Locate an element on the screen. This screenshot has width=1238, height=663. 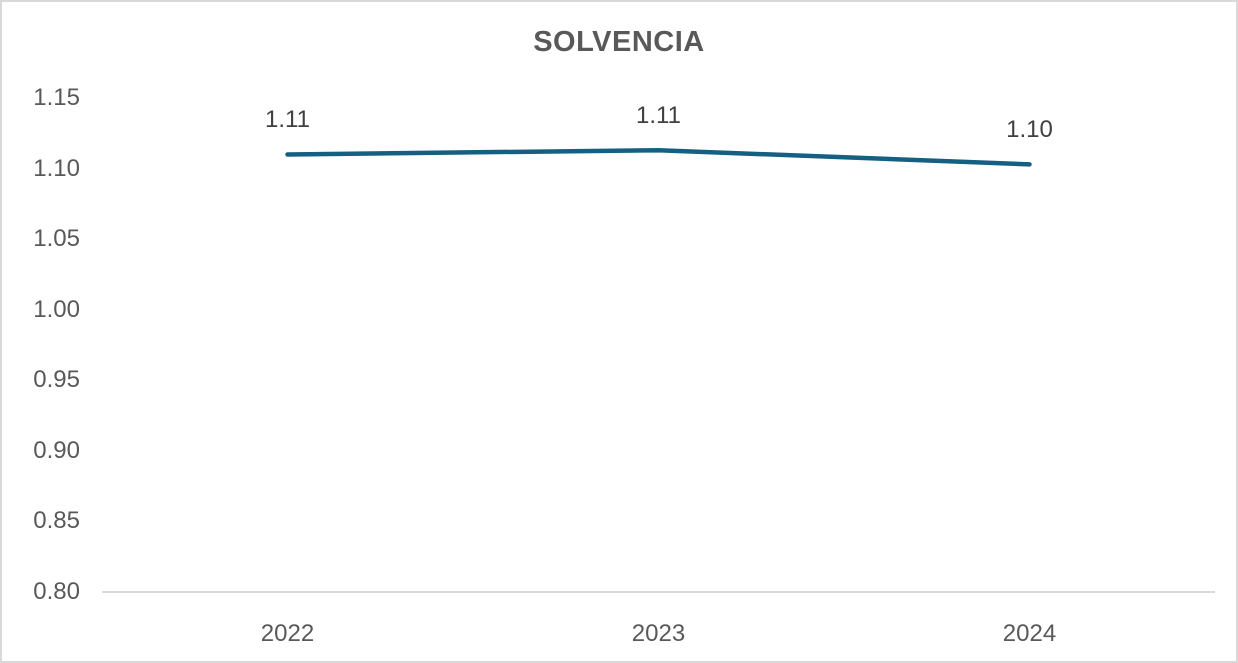
y-axis-tick-label: 0.90 is located at coordinates (56, 450).